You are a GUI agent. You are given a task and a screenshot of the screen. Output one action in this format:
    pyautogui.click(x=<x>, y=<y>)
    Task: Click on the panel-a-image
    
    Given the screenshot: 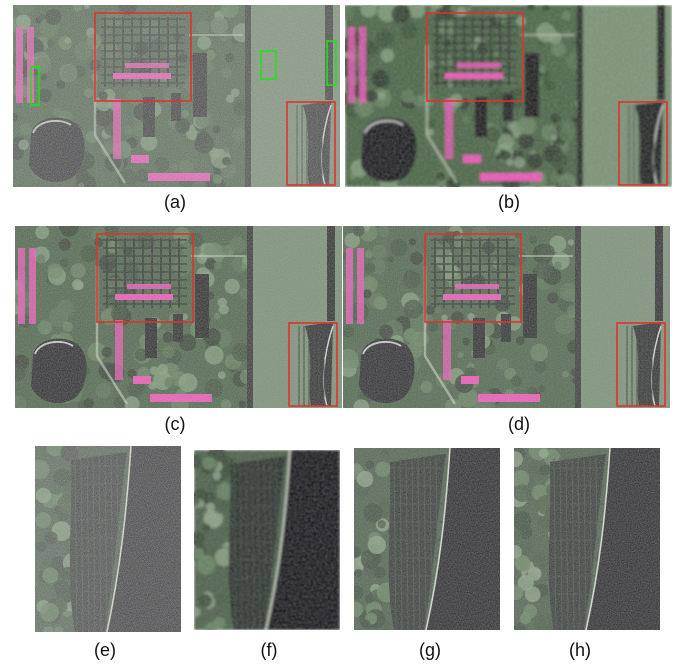 What is the action you would take?
    pyautogui.click(x=176, y=96)
    